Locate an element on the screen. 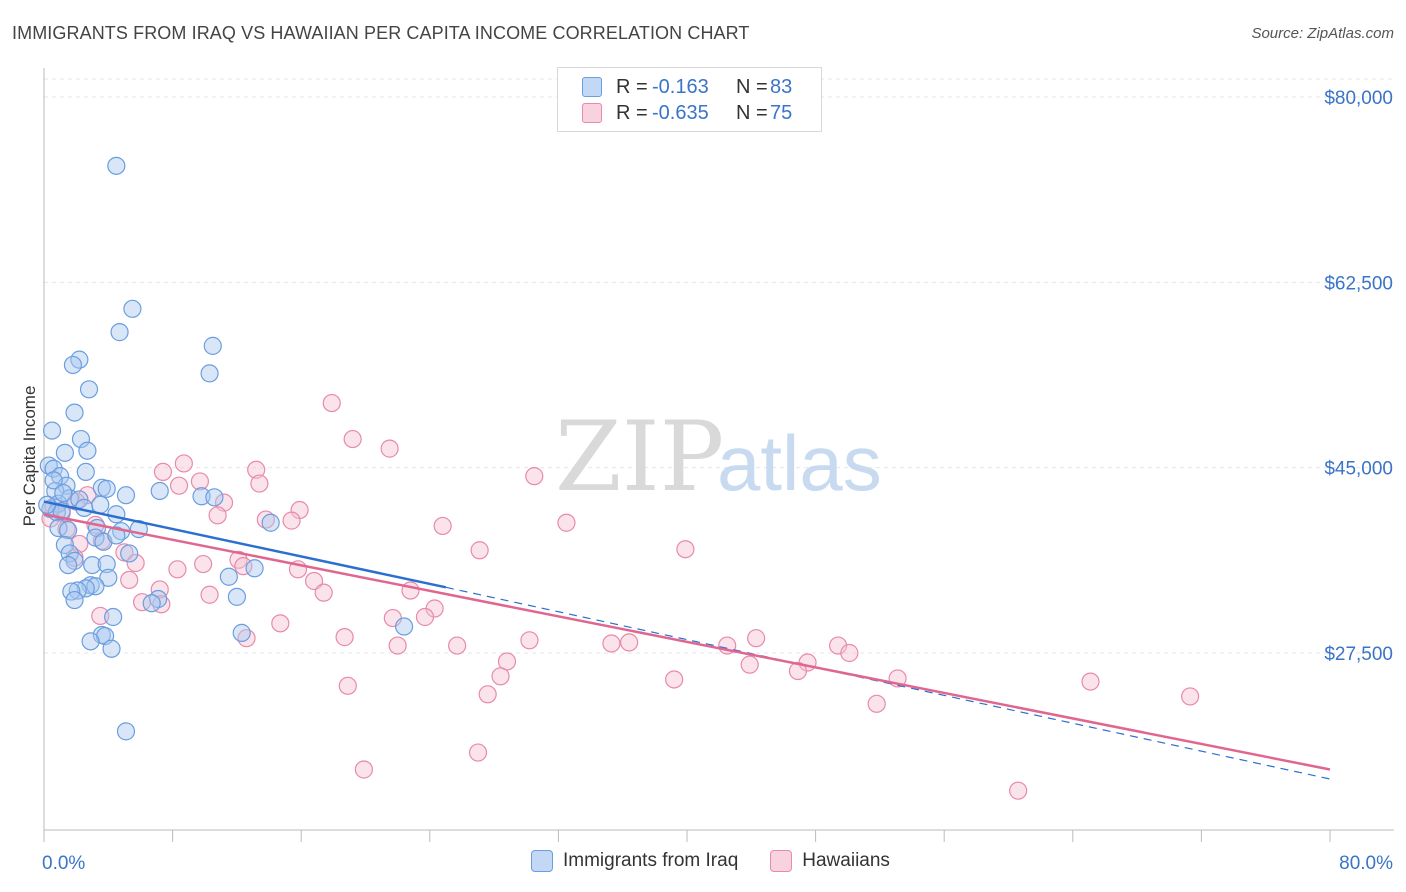 The image size is (1406, 892). correlation-legend: R = -0.163 N = 83 R = -0.635 N = 75 is located at coordinates (689, 99).